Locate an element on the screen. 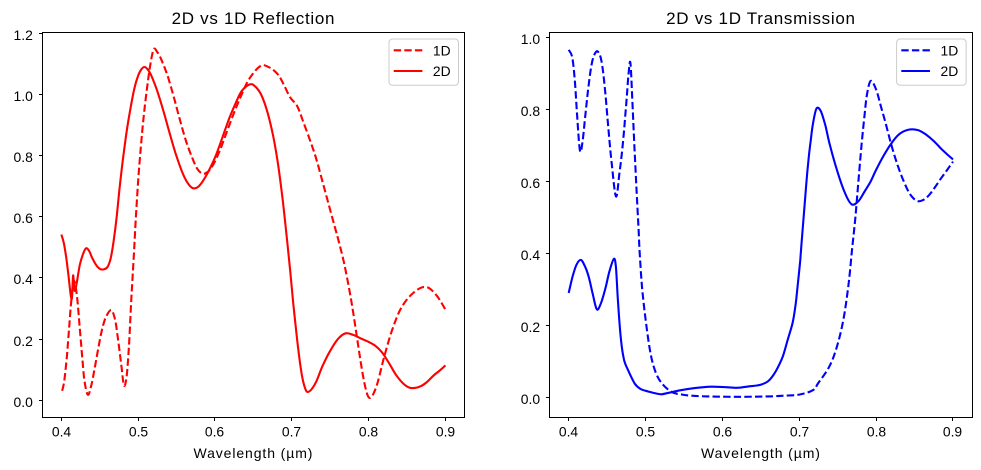 The image size is (981, 470). svg-text: 2D vs 1D Reflection is located at coordinates (254, 18).